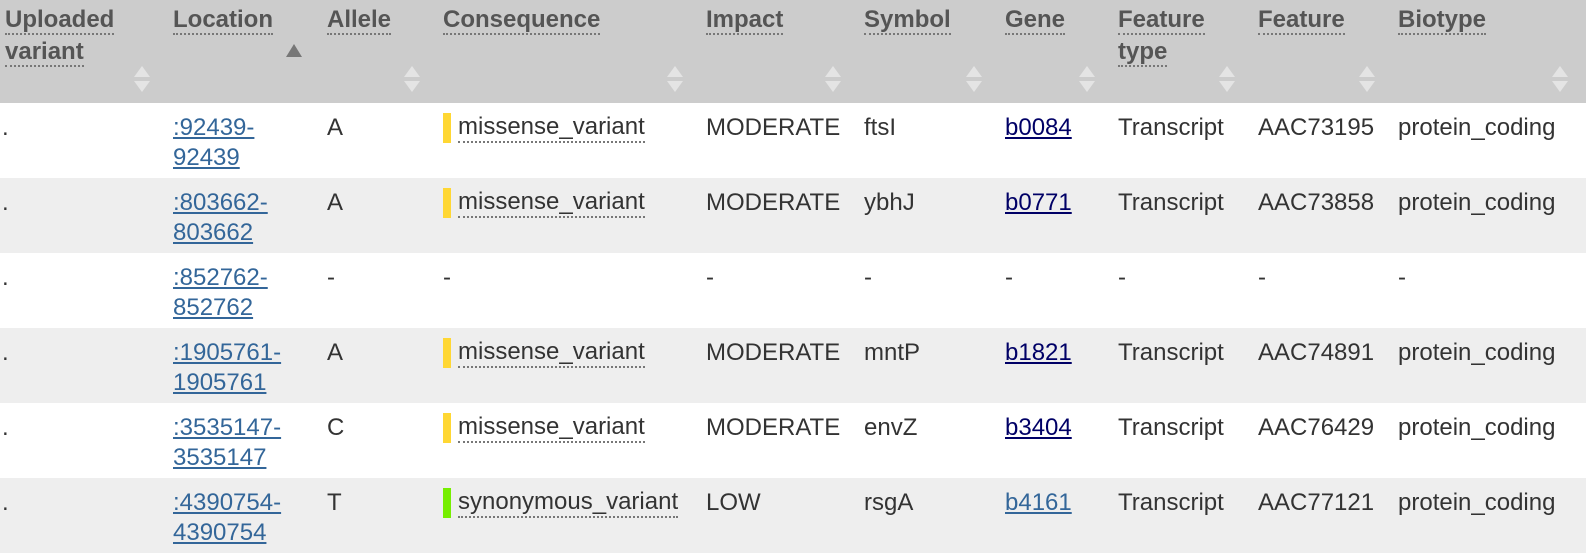 The image size is (1586, 558). I want to click on column-header-feature_type: Feature type, so click(1183, 51).